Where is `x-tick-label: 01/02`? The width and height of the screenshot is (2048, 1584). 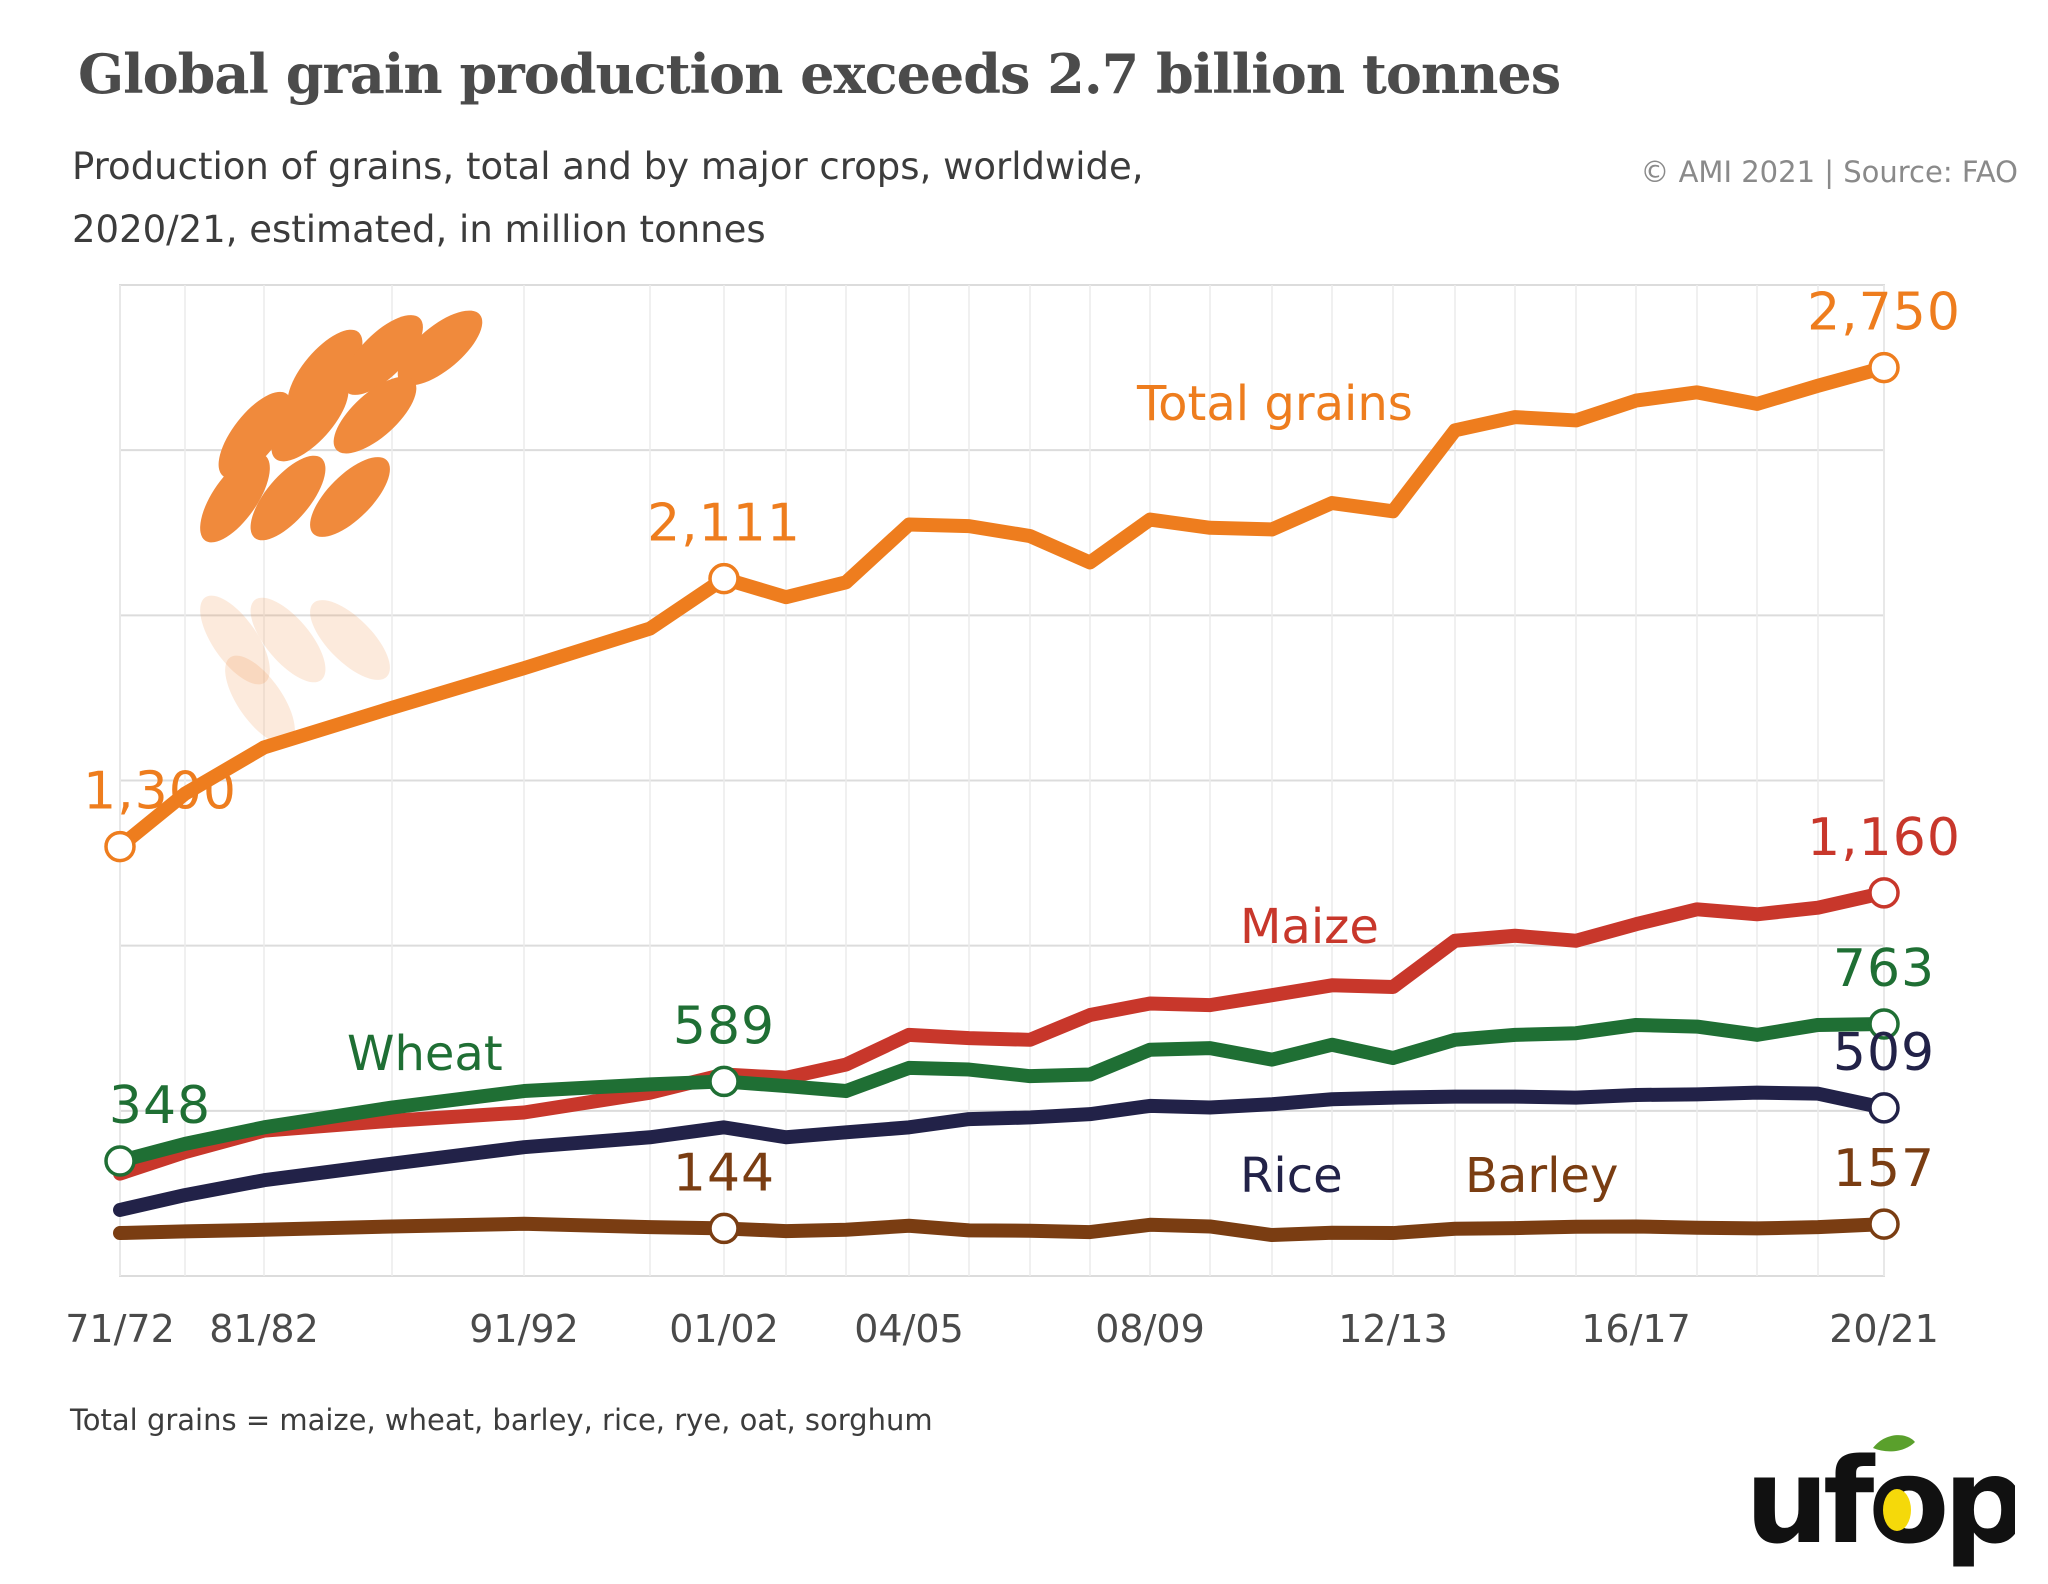 x-tick-label: 01/02 is located at coordinates (724, 1329).